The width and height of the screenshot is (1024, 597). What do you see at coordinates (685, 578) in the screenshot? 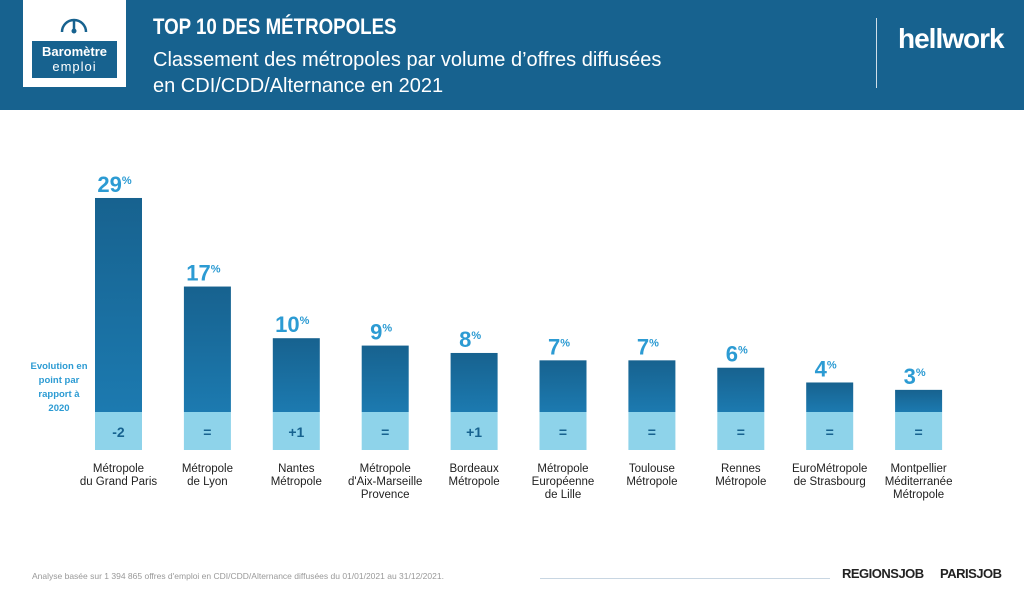
I see `footer-line` at bounding box center [685, 578].